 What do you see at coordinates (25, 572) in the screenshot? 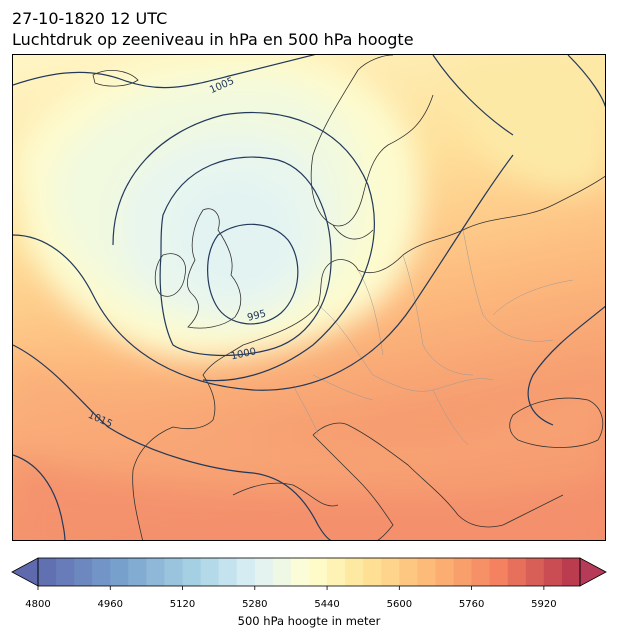
I see `colorbar-extend-low` at bounding box center [25, 572].